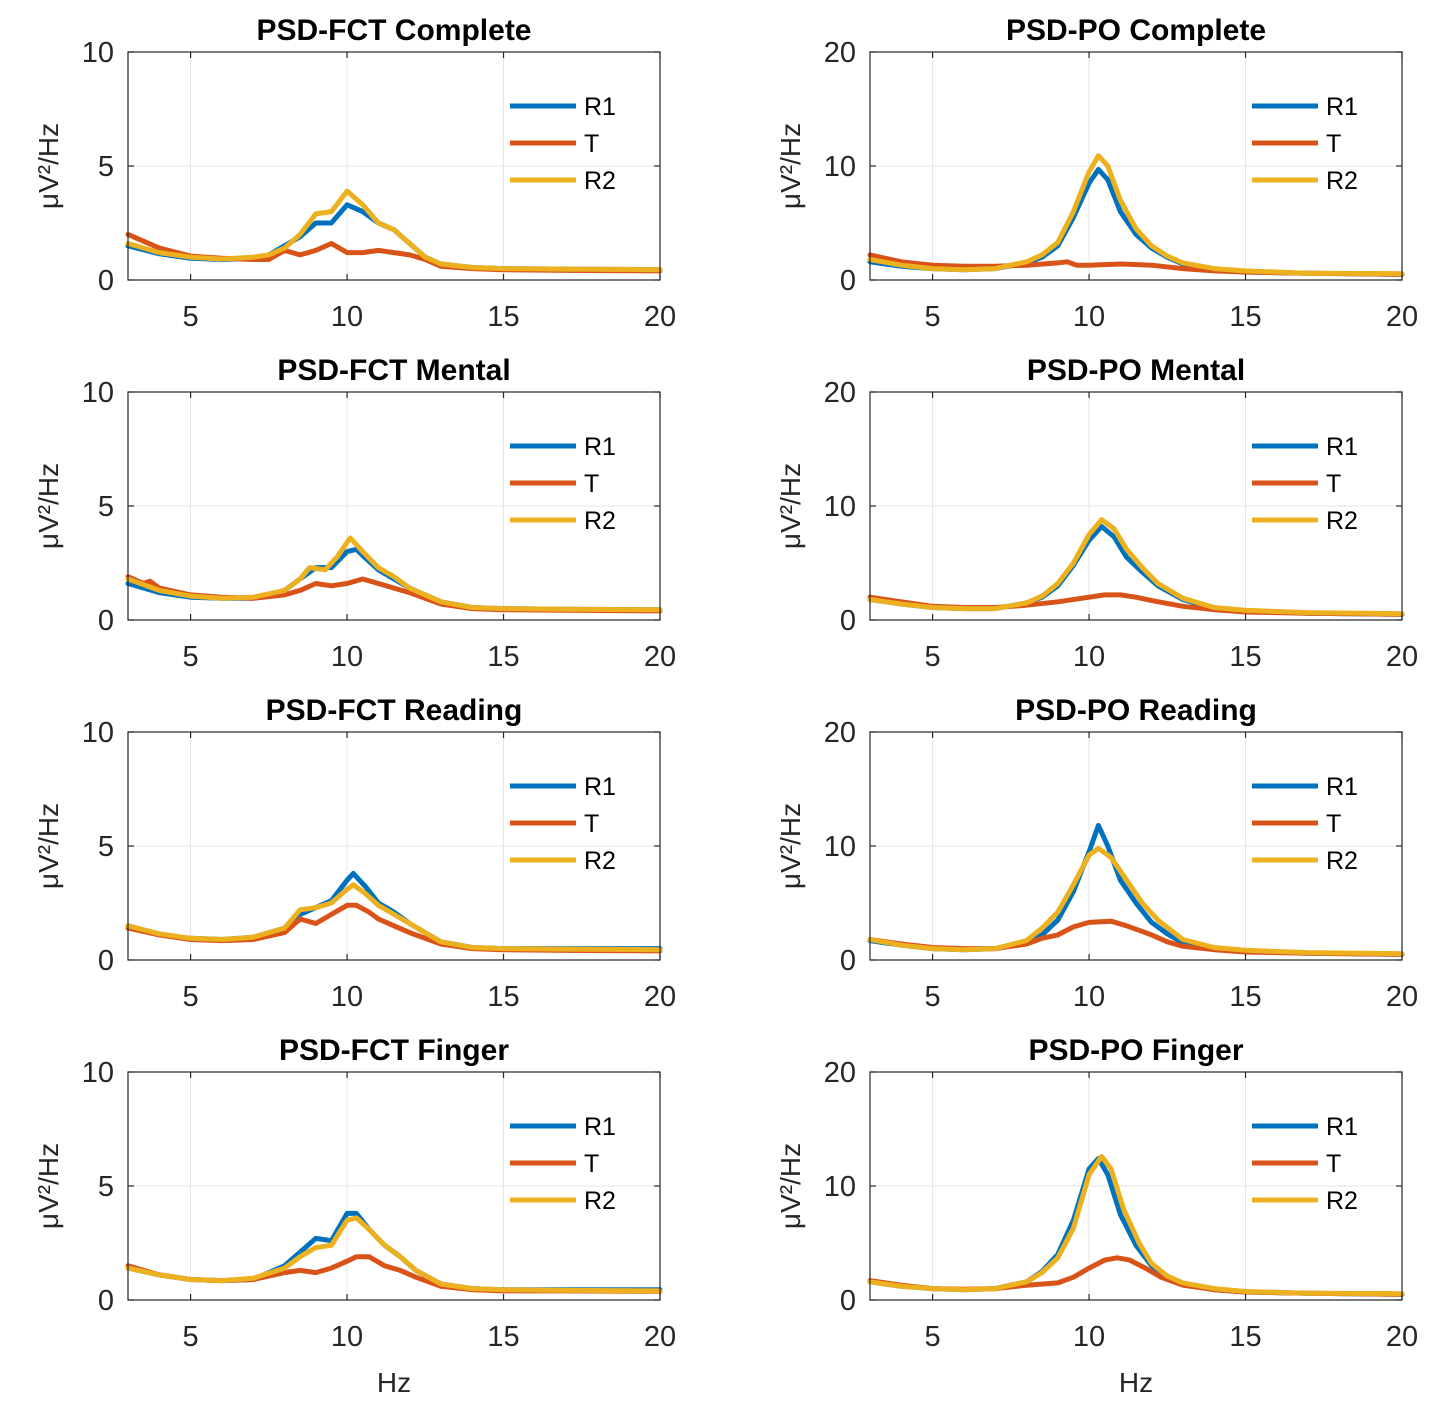  What do you see at coordinates (394, 1382) in the screenshot?
I see `x-axis-label: Hz` at bounding box center [394, 1382].